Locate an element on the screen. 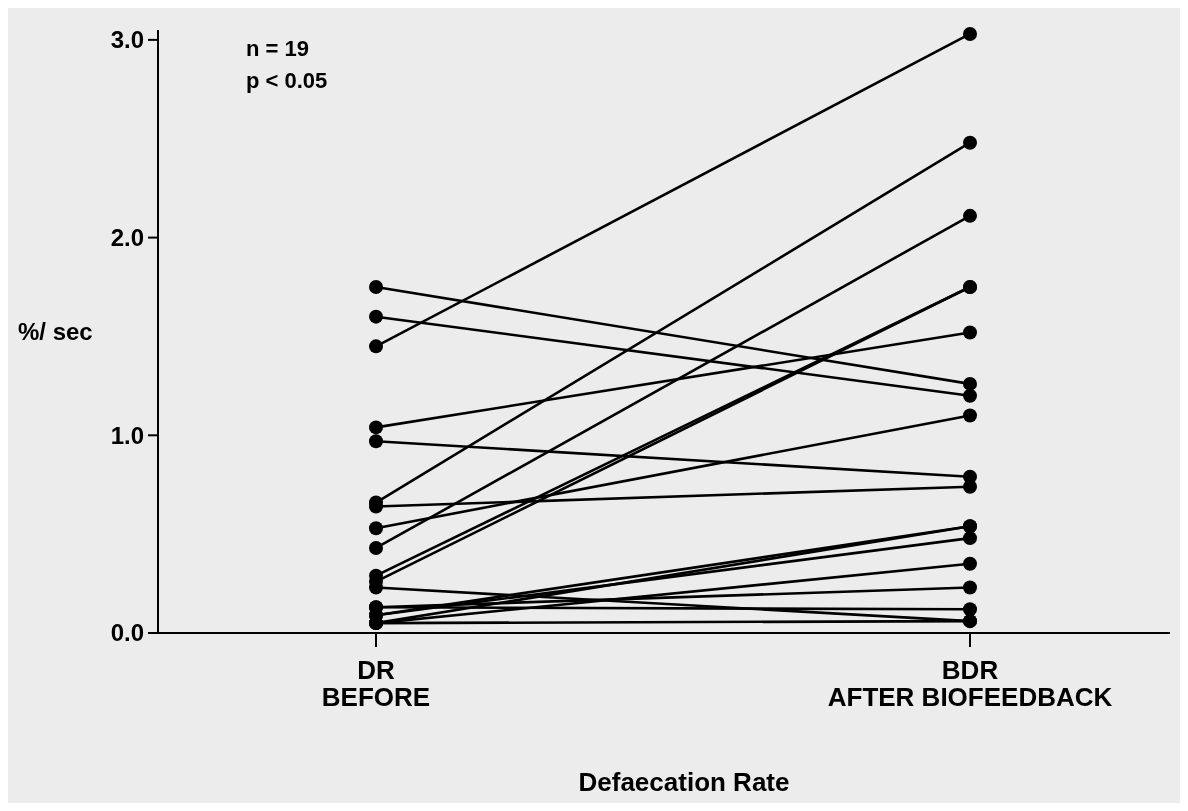 Image resolution: width=1188 pixels, height=811 pixels. x-tick-label: BDR AFTER BIOFEEDBACK is located at coordinates (970, 684).